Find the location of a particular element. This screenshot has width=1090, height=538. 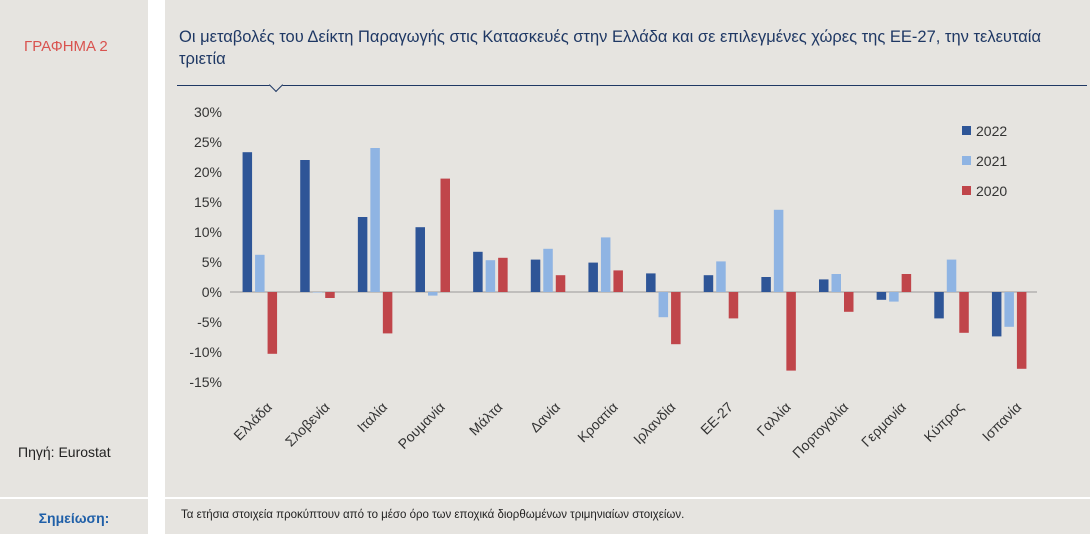

y-tick-label: 20% is located at coordinates (208, 172).